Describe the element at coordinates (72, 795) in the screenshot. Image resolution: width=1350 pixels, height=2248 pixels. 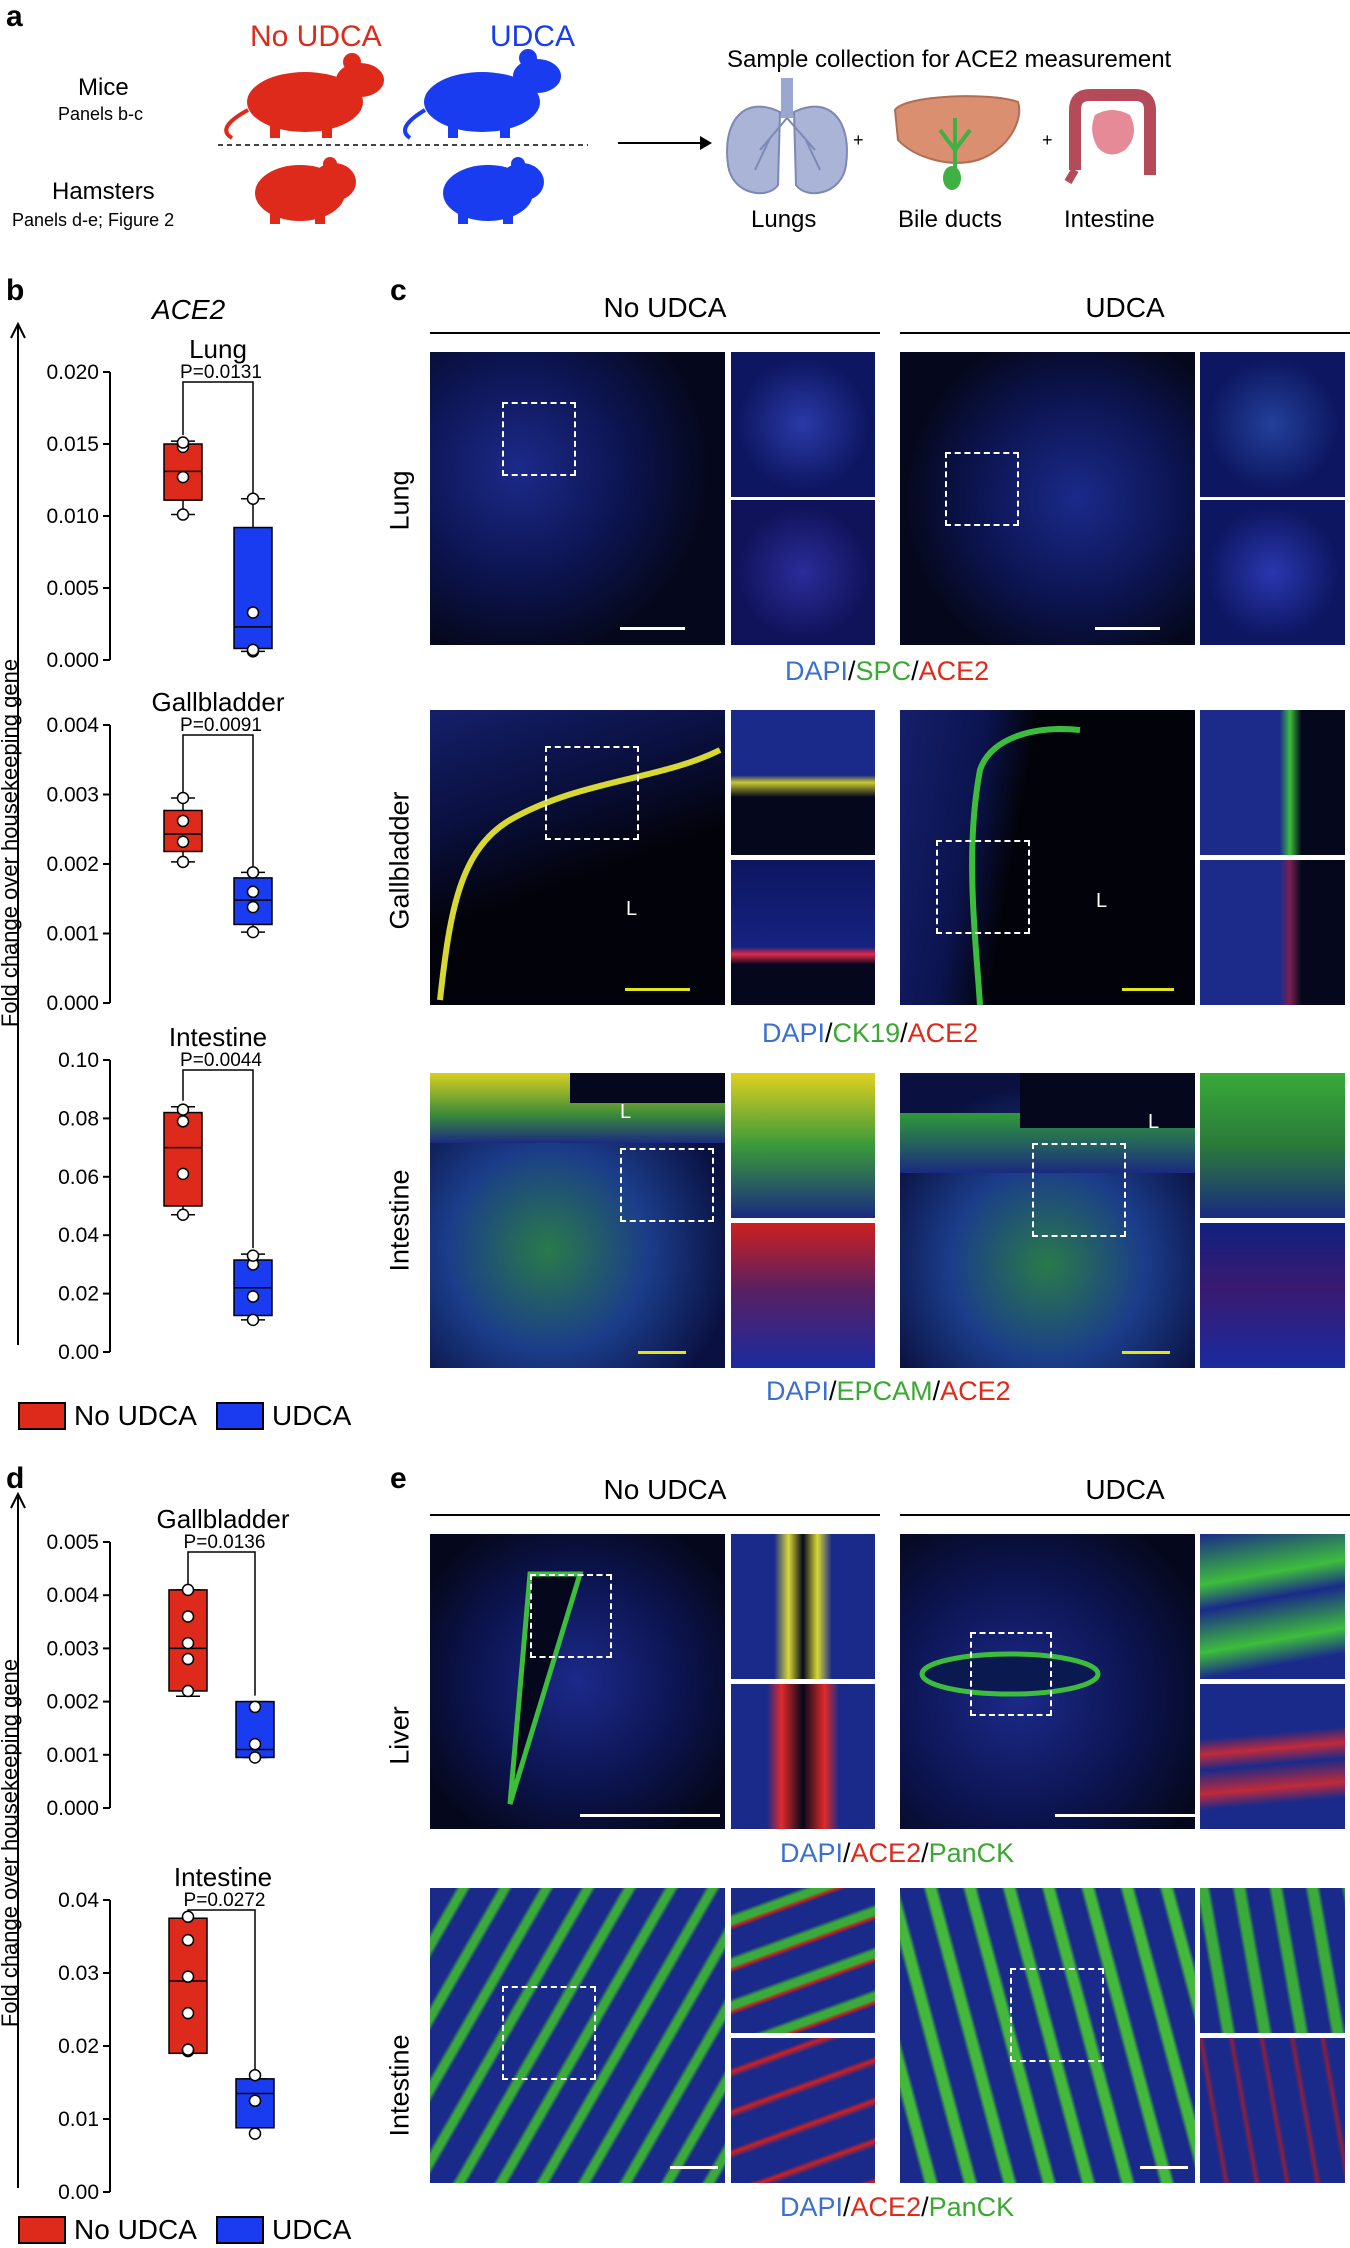
I see `y-tick-label: 0.003` at that location.